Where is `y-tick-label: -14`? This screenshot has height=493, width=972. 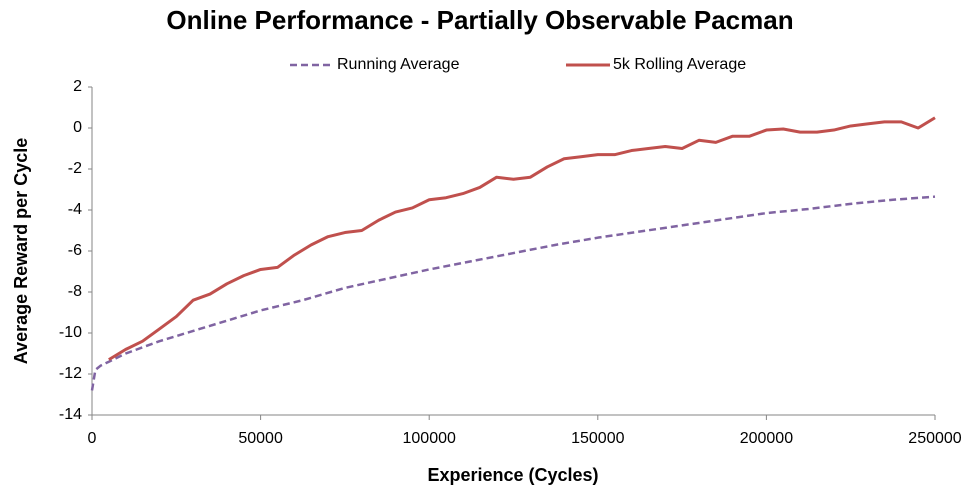 y-tick-label: -14 is located at coordinates (70, 414).